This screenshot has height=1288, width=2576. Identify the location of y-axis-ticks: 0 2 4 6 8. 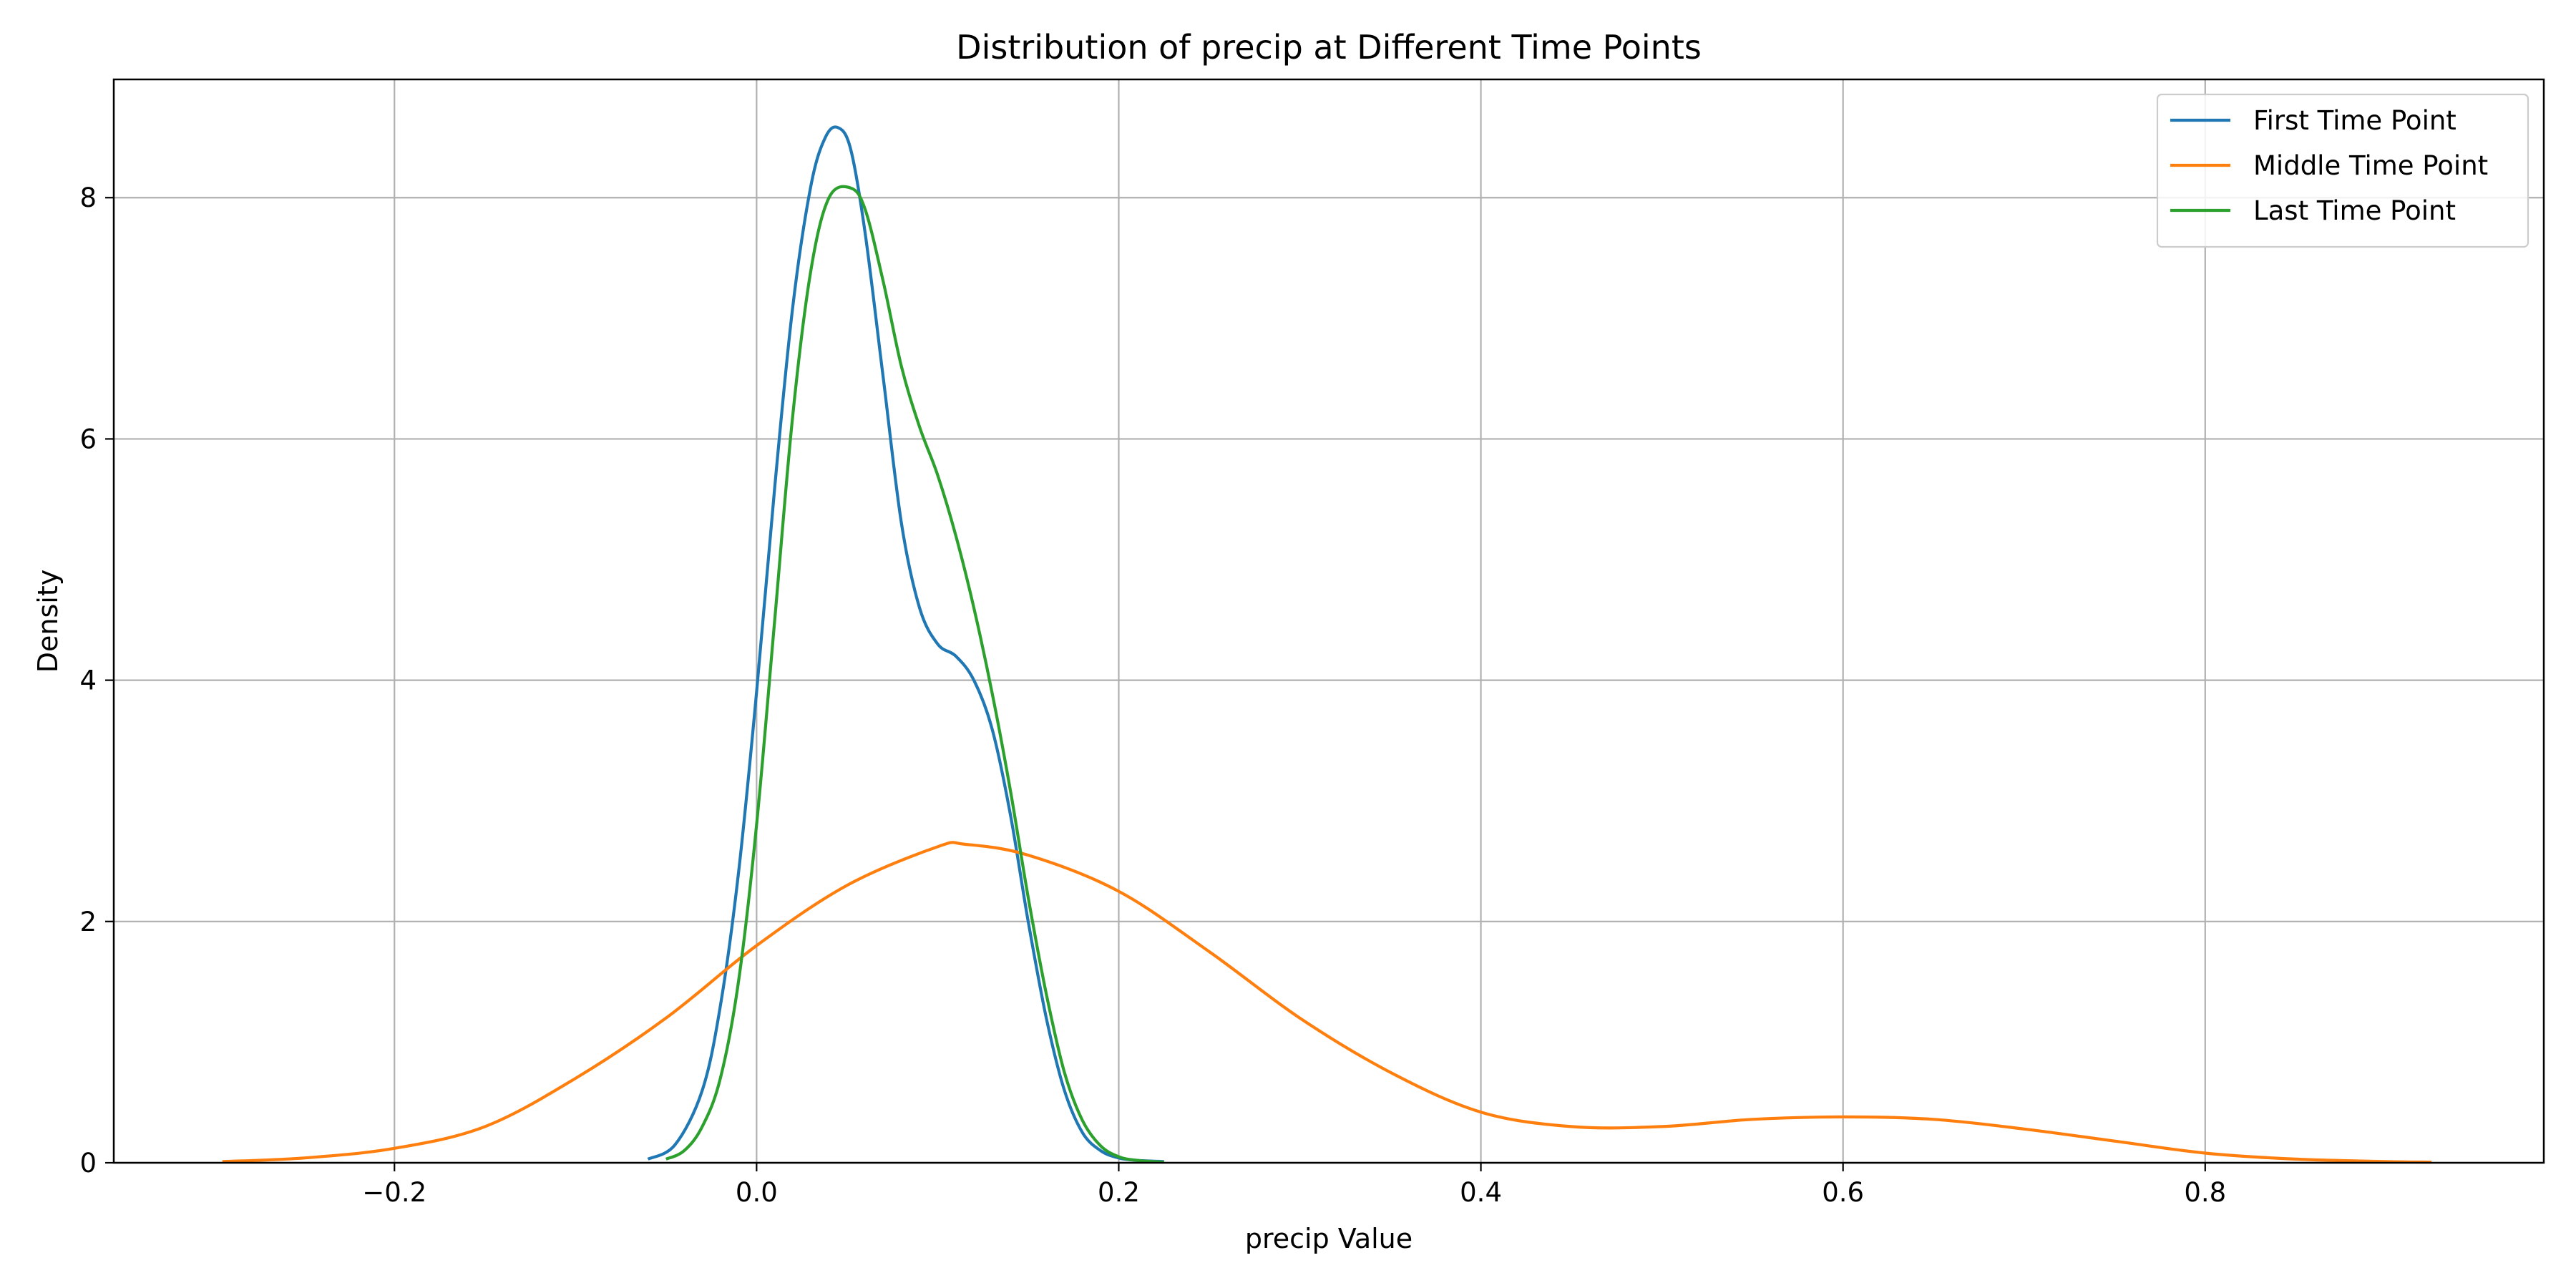
(96, 680).